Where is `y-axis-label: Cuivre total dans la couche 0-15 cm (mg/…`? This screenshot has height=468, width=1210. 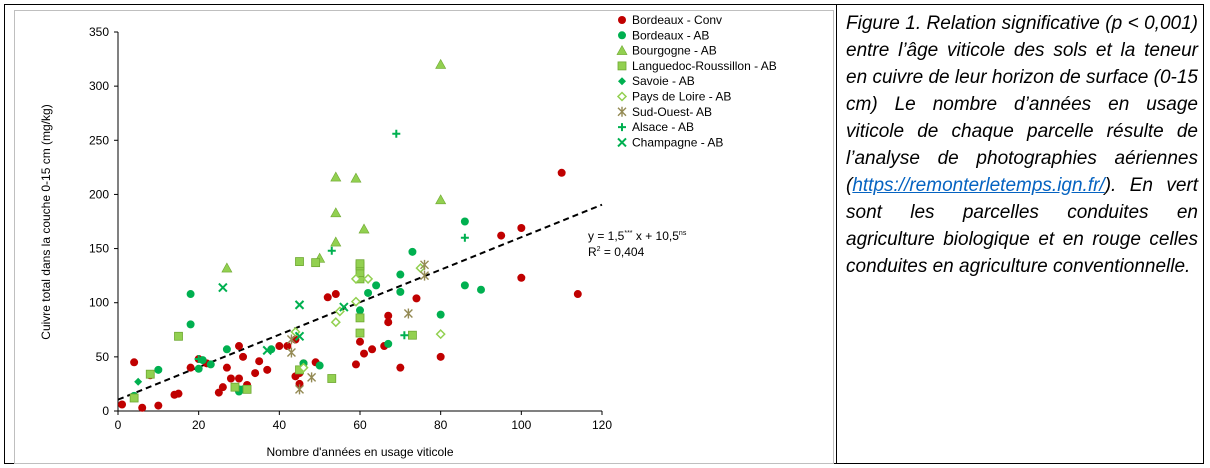 y-axis-label: Cuivre total dans la couche 0-15 cm (mg/… is located at coordinates (46, 221).